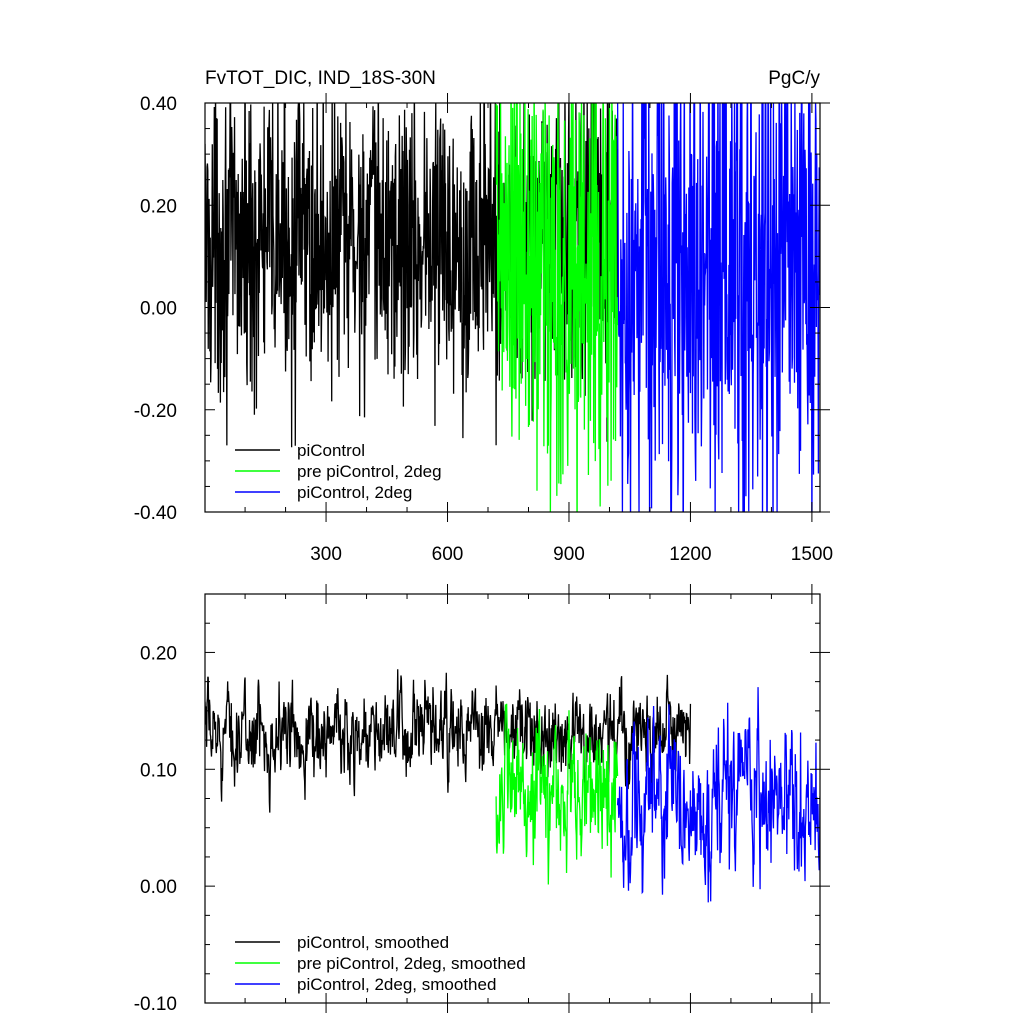 The height and width of the screenshot is (1024, 1024). I want to click on y-tick-label: 0.40, so click(158, 104).